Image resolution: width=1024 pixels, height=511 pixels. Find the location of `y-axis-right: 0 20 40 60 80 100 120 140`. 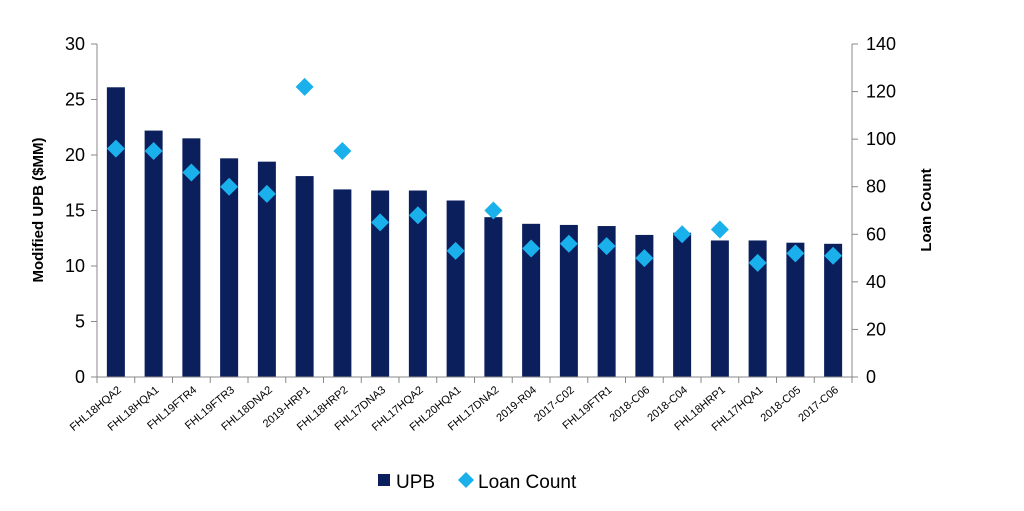

y-axis-right: 0 20 40 60 80 100 120 140 is located at coordinates (873, 210).